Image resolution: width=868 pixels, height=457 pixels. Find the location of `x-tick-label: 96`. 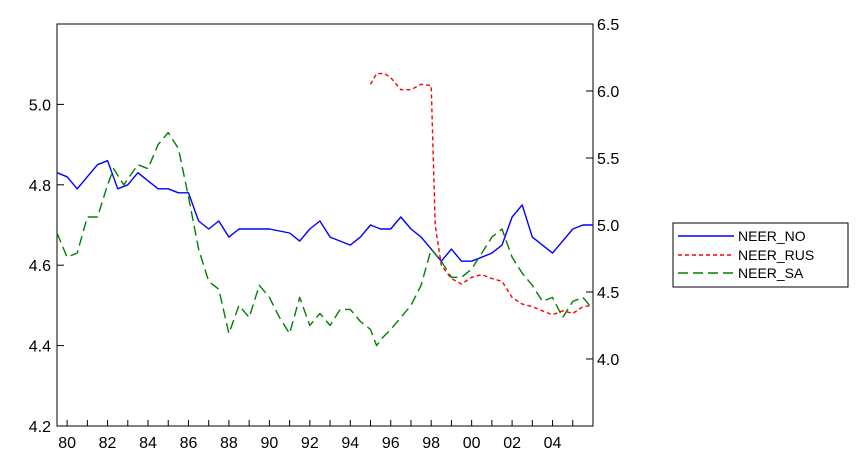

x-tick-label: 96 is located at coordinates (391, 443).